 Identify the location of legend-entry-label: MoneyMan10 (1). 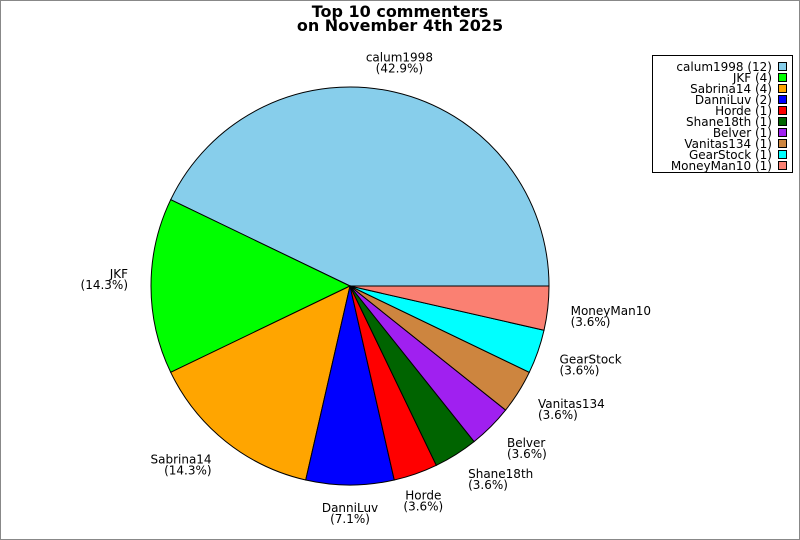
(721, 166).